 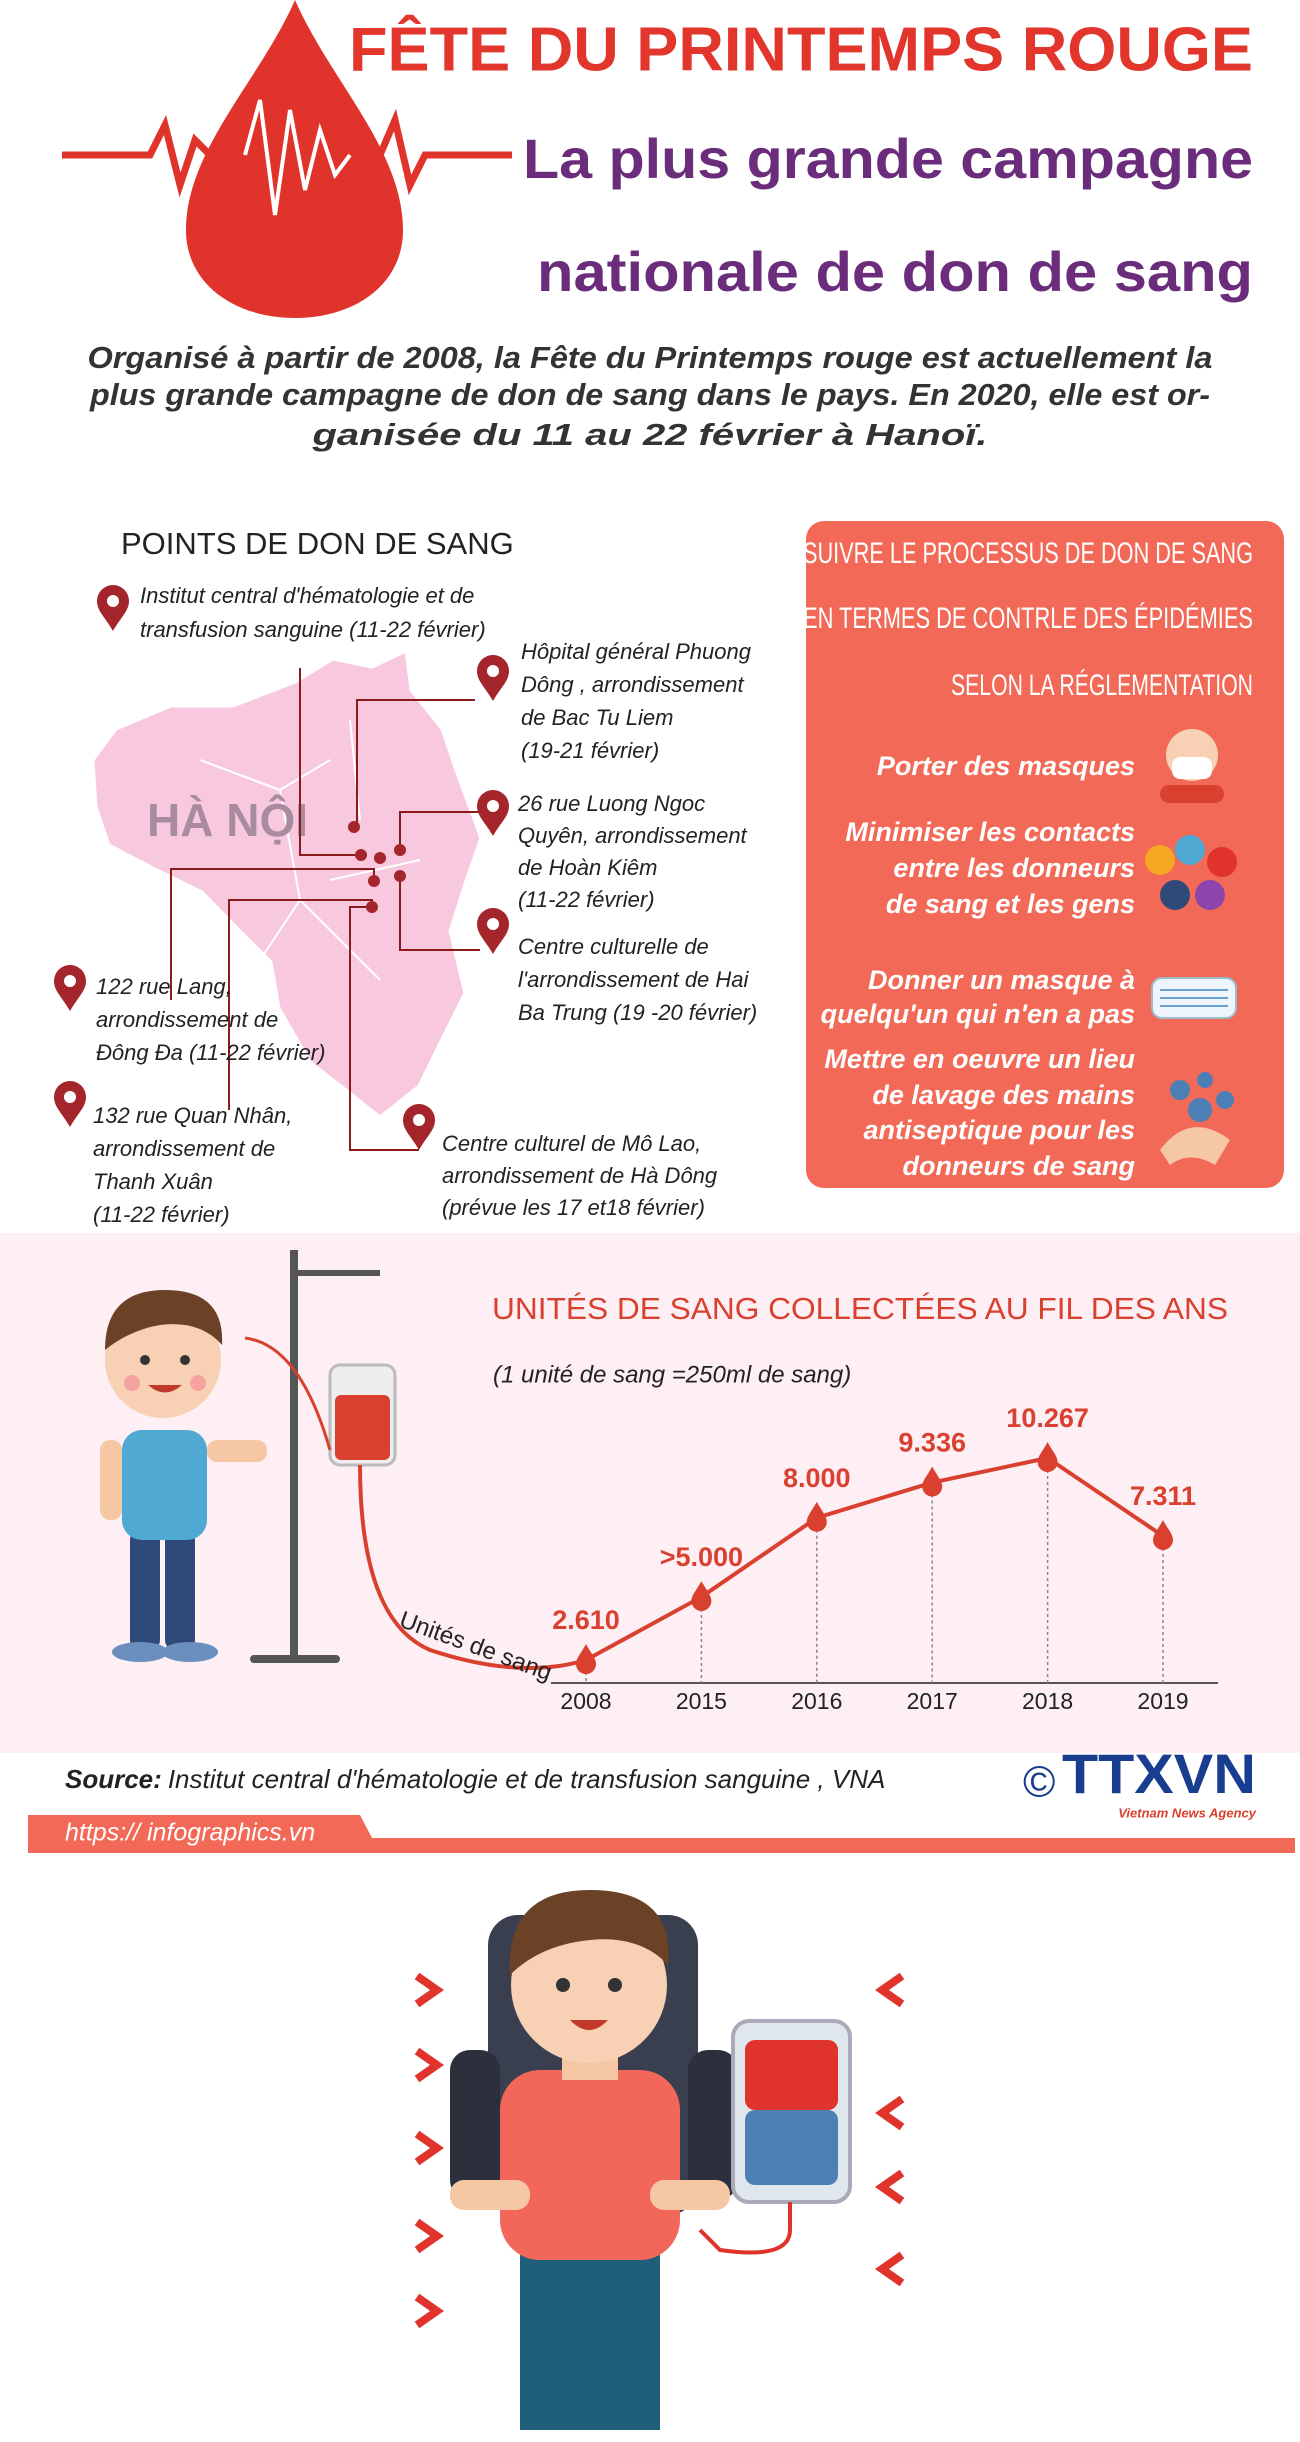 I want to click on subtitle: nationale de don de sang, so click(x=895, y=271).